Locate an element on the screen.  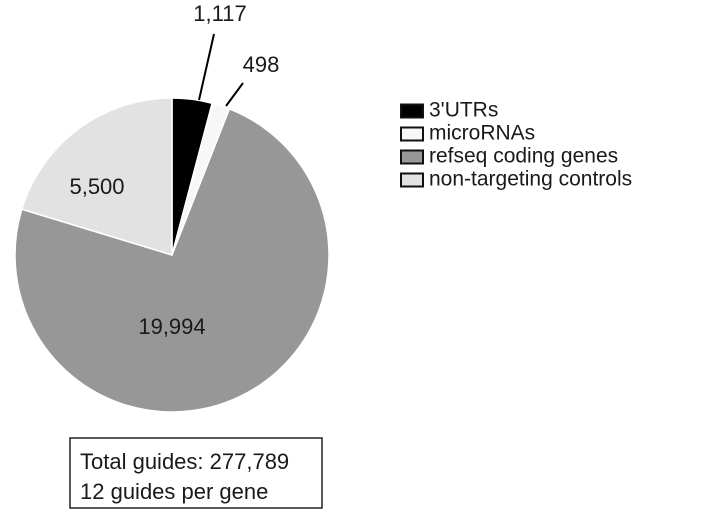
value-label: 498 is located at coordinates (261, 64).